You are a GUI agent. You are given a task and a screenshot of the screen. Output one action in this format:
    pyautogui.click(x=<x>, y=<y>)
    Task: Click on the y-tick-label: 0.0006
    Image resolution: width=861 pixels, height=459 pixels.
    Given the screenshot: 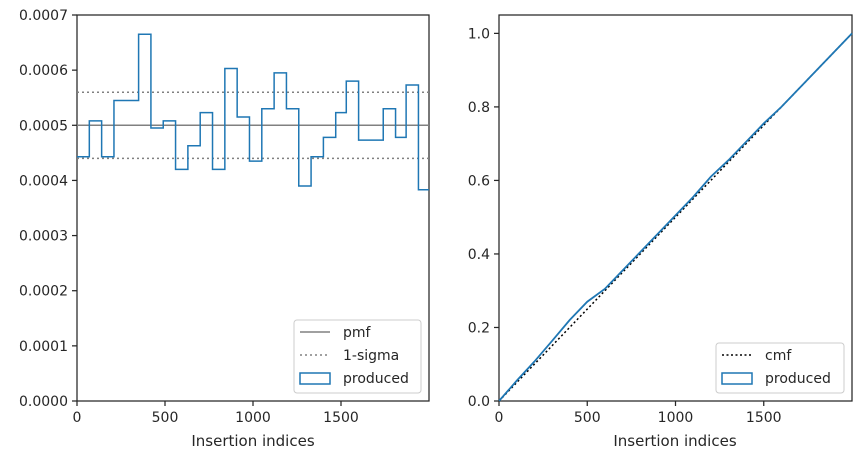 What is the action you would take?
    pyautogui.click(x=43, y=71)
    